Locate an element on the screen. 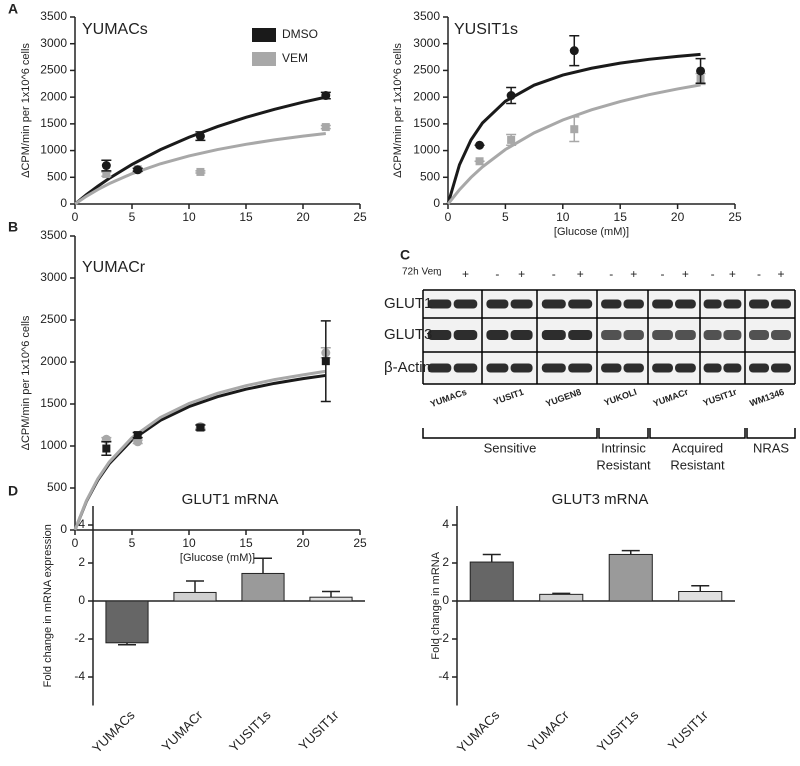 Image resolution: width=800 pixels, height=766 pixels. y-tick-label: 4 is located at coordinates (445, 524).